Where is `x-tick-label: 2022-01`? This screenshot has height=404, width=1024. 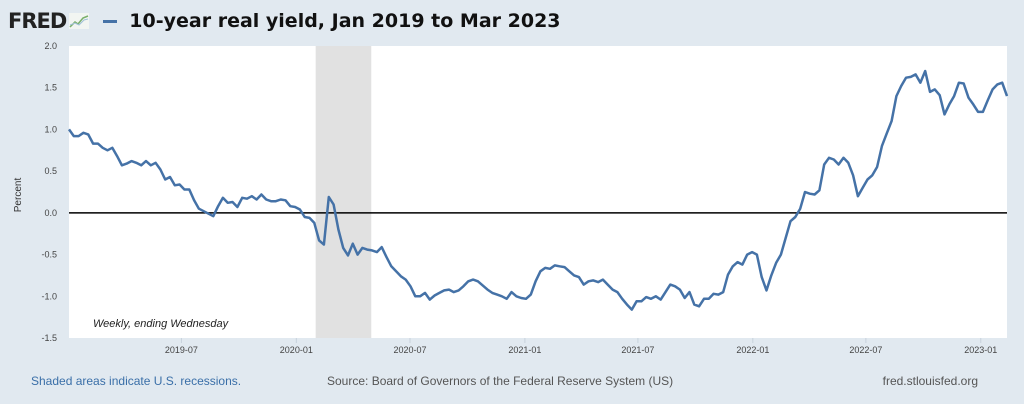 x-tick-label: 2022-01 is located at coordinates (752, 350).